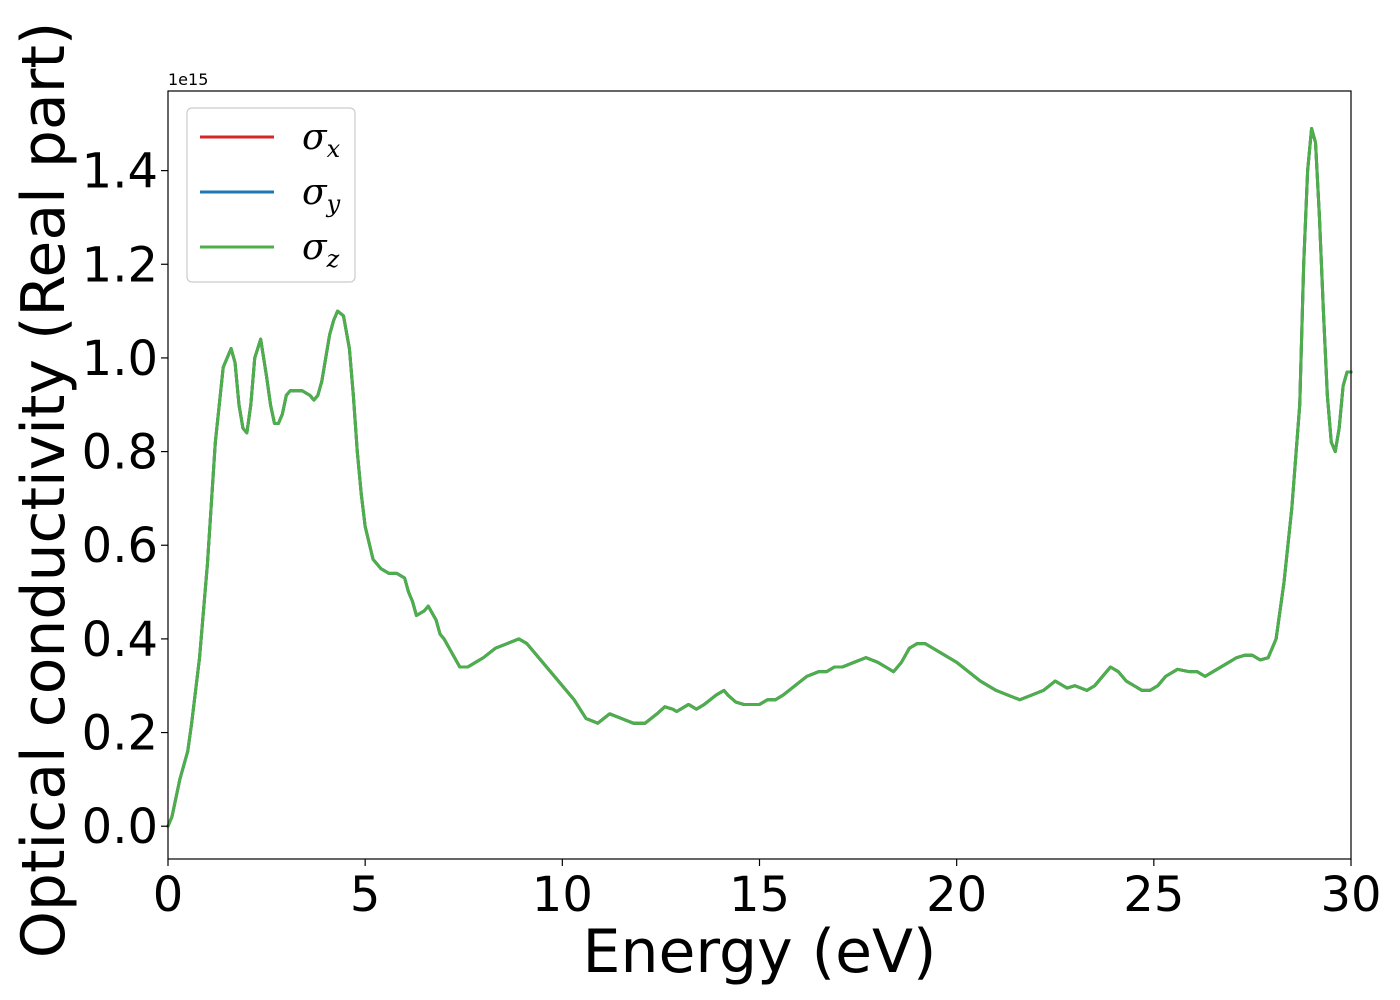 This screenshot has width=1400, height=1000. I want to click on y-tick-label: 1.0, so click(120, 359).